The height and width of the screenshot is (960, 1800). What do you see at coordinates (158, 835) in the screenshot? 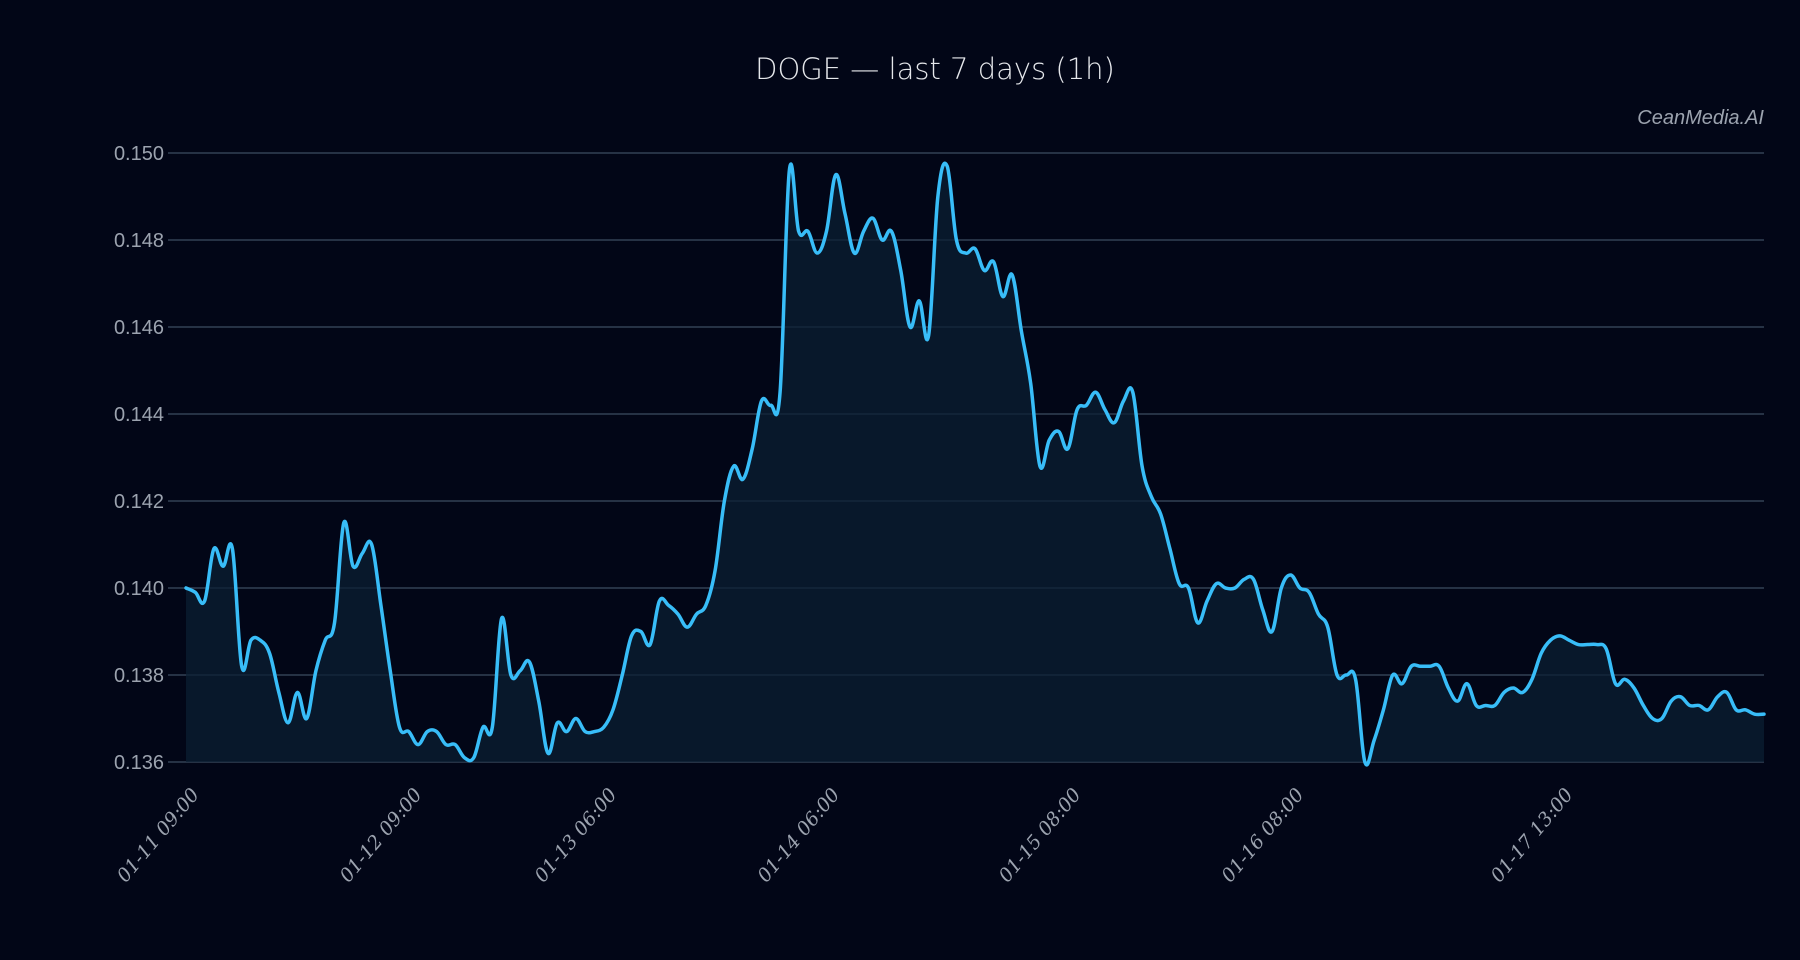
I see `x-tick-label: 01-11 09:00` at bounding box center [158, 835].